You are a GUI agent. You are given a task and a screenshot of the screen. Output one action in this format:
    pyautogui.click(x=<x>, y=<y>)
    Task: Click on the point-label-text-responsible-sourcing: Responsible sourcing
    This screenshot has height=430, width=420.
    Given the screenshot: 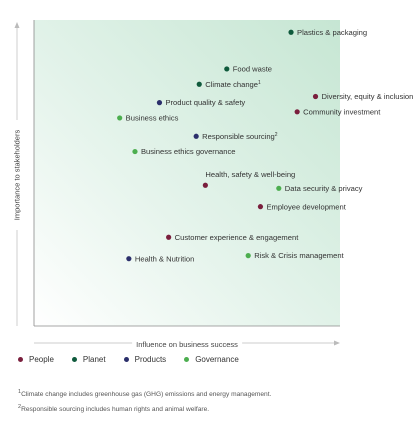 What is the action you would take?
    pyautogui.click(x=238, y=136)
    